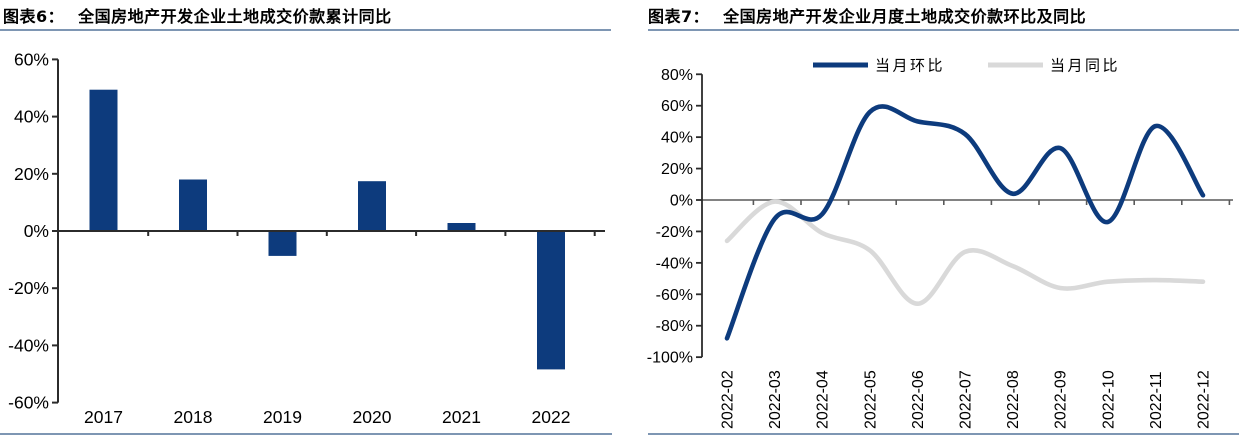 This screenshot has width=1239, height=440. Describe the element at coordinates (31, 59) in the screenshot. I see `bar-y-tick-label: 60%` at that location.